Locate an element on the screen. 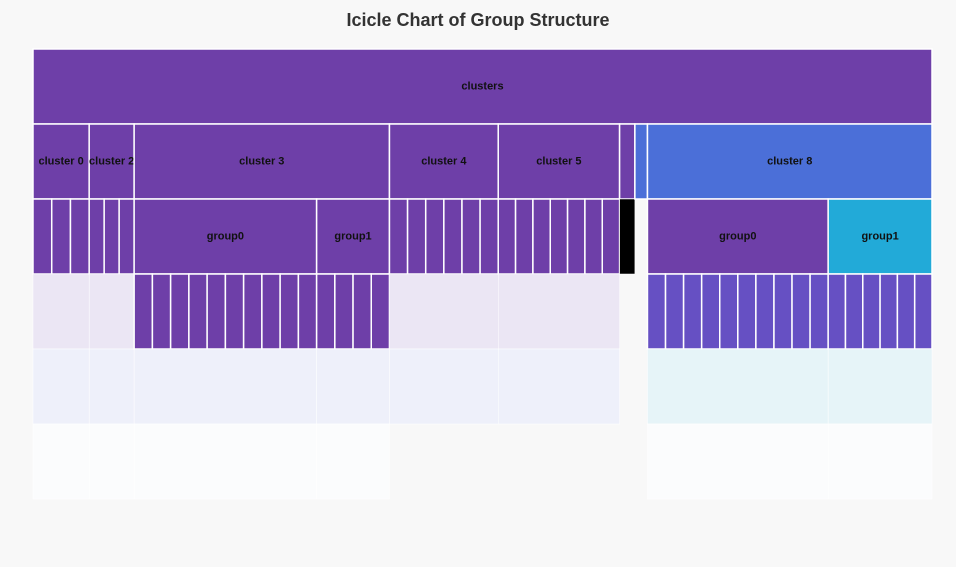  node-root is located at coordinates (482, 86).